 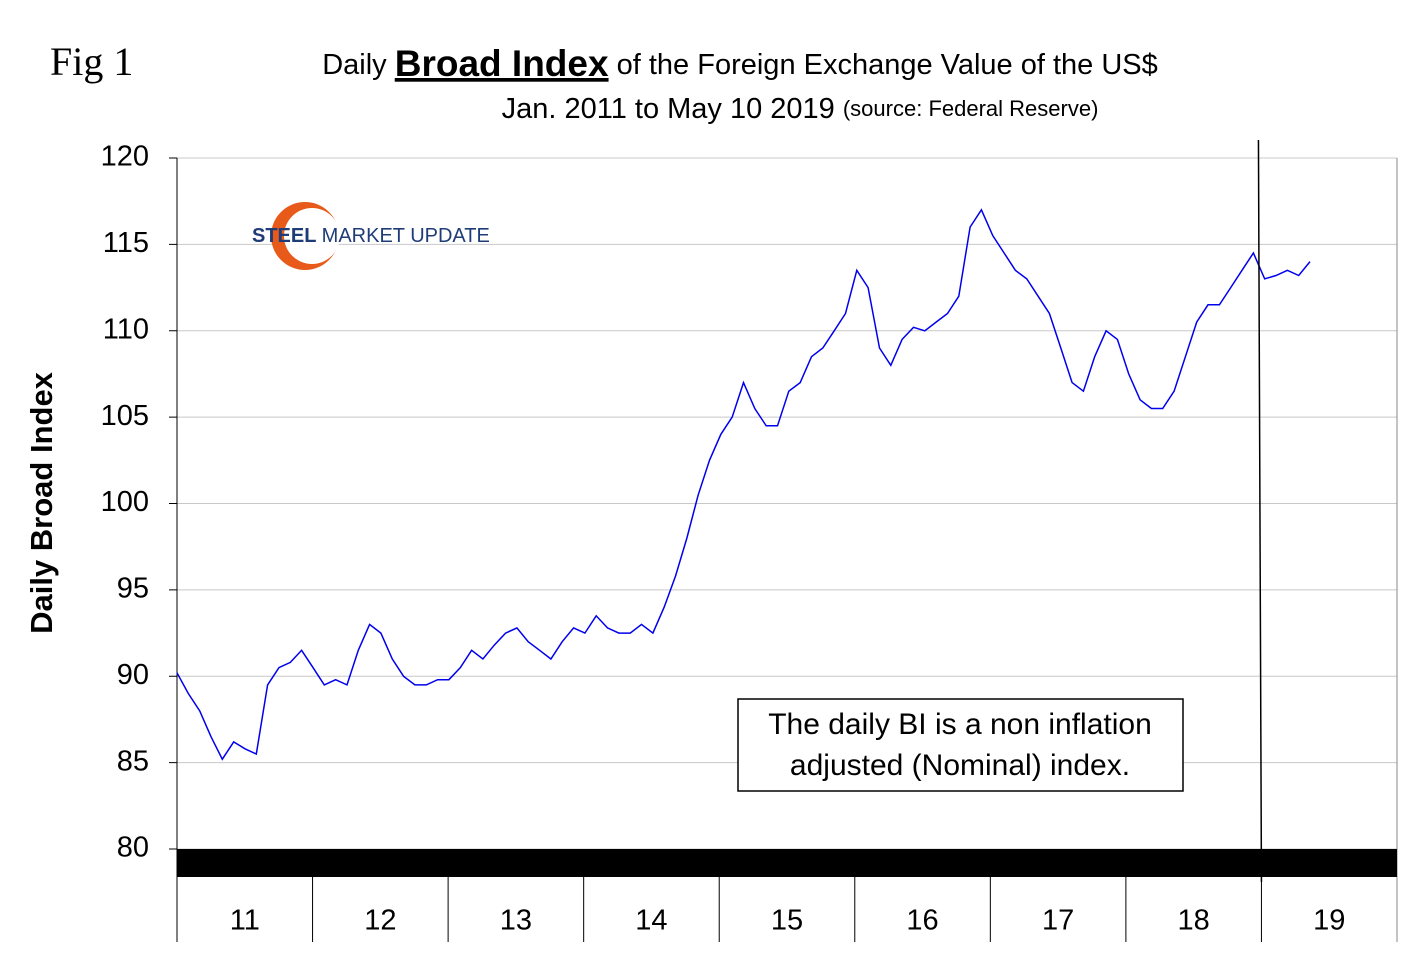 I want to click on logo: STEEL MARKET UPDATE, so click(x=371, y=236).